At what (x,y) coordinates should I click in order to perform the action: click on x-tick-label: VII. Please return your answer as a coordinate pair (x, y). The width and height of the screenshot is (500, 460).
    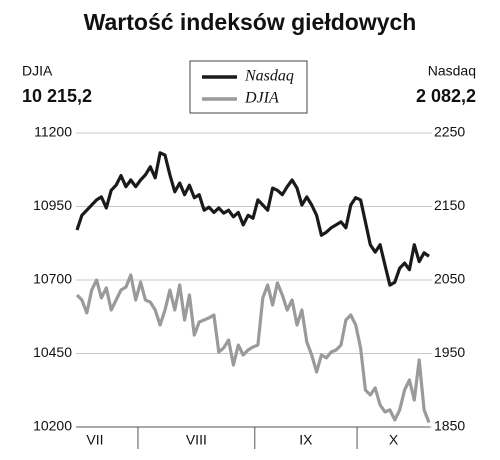
    Looking at the image, I should click on (94, 440).